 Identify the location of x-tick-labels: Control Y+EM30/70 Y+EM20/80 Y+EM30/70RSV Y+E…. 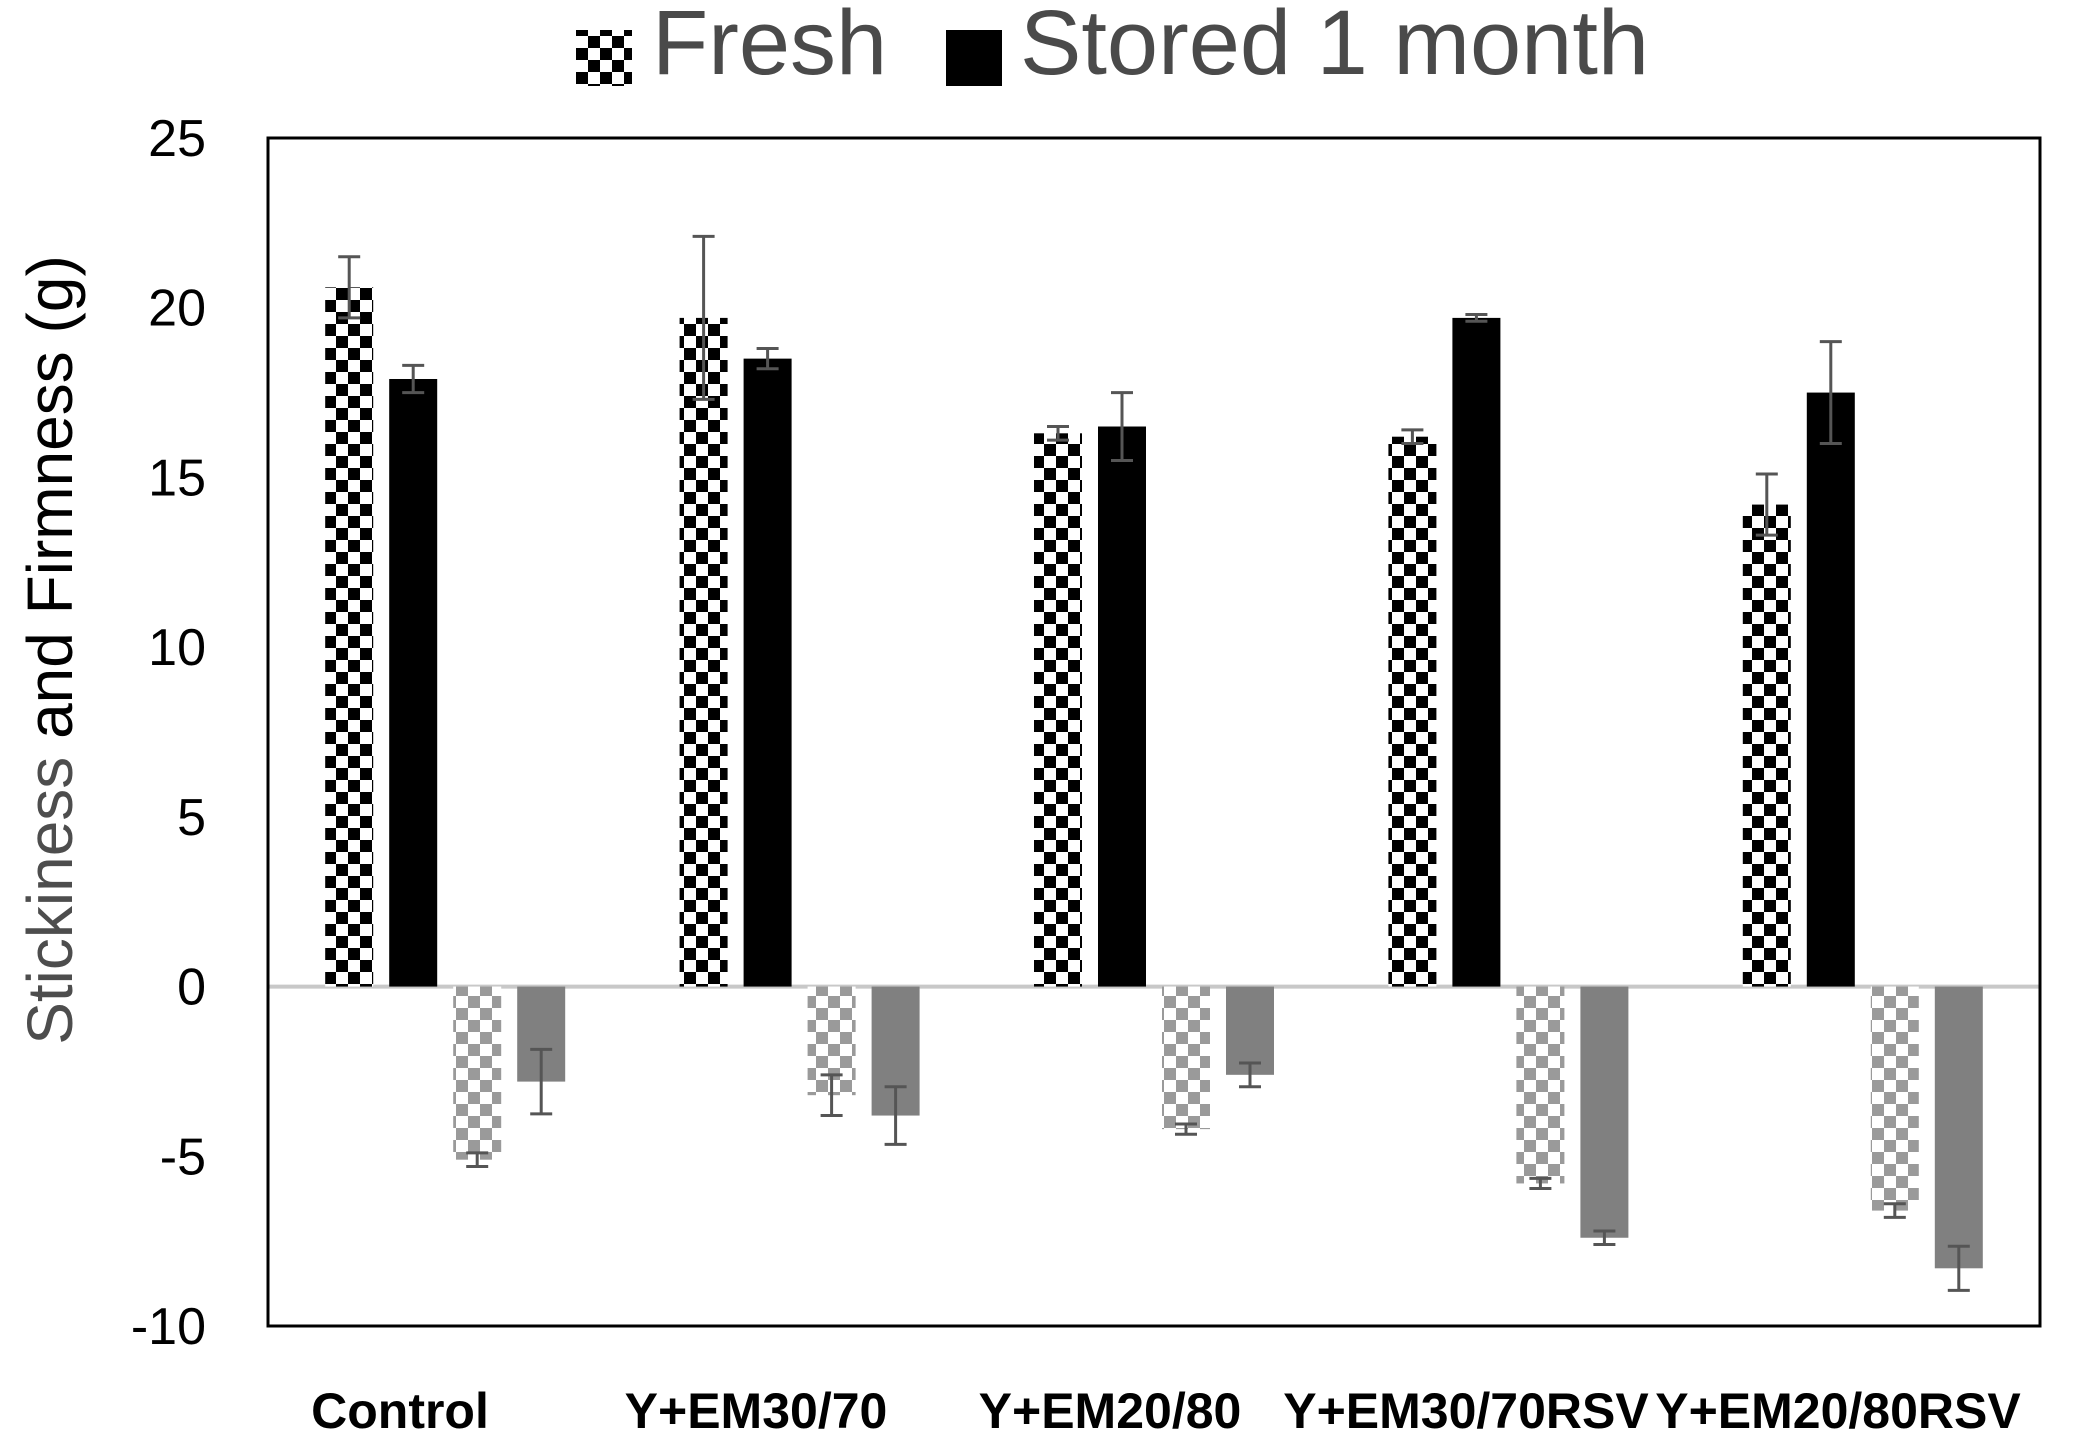
(1166, 1411).